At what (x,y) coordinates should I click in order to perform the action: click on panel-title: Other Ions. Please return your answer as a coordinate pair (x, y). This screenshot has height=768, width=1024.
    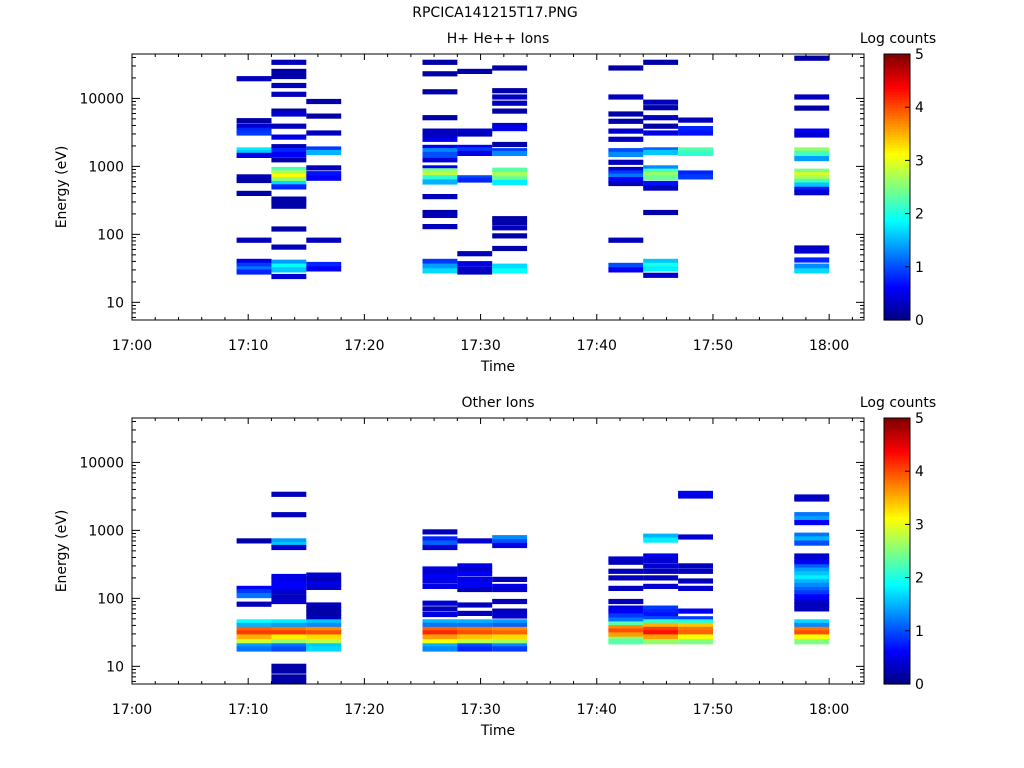
    Looking at the image, I should click on (497, 403).